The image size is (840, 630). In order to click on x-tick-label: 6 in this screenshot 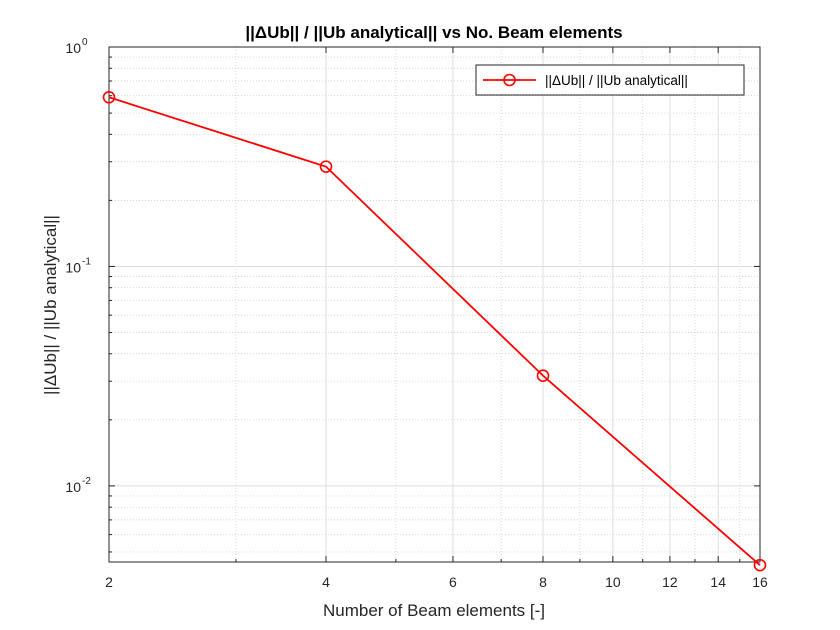, I will do `click(453, 582)`.